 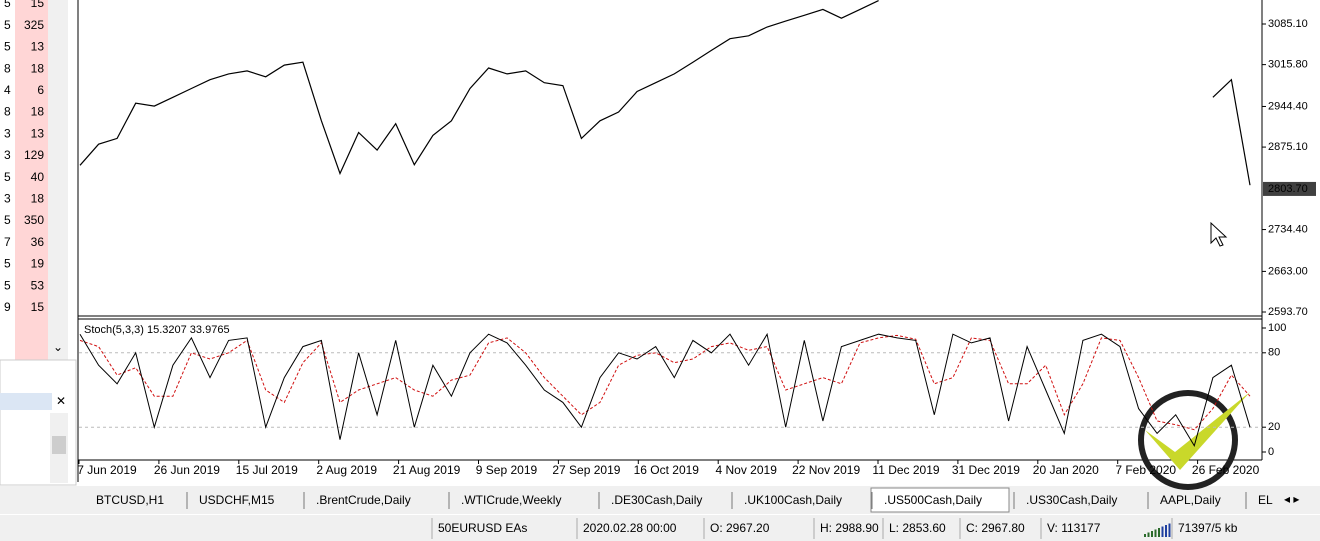 What do you see at coordinates (38, 242) in the screenshot?
I see `row-value: 36` at bounding box center [38, 242].